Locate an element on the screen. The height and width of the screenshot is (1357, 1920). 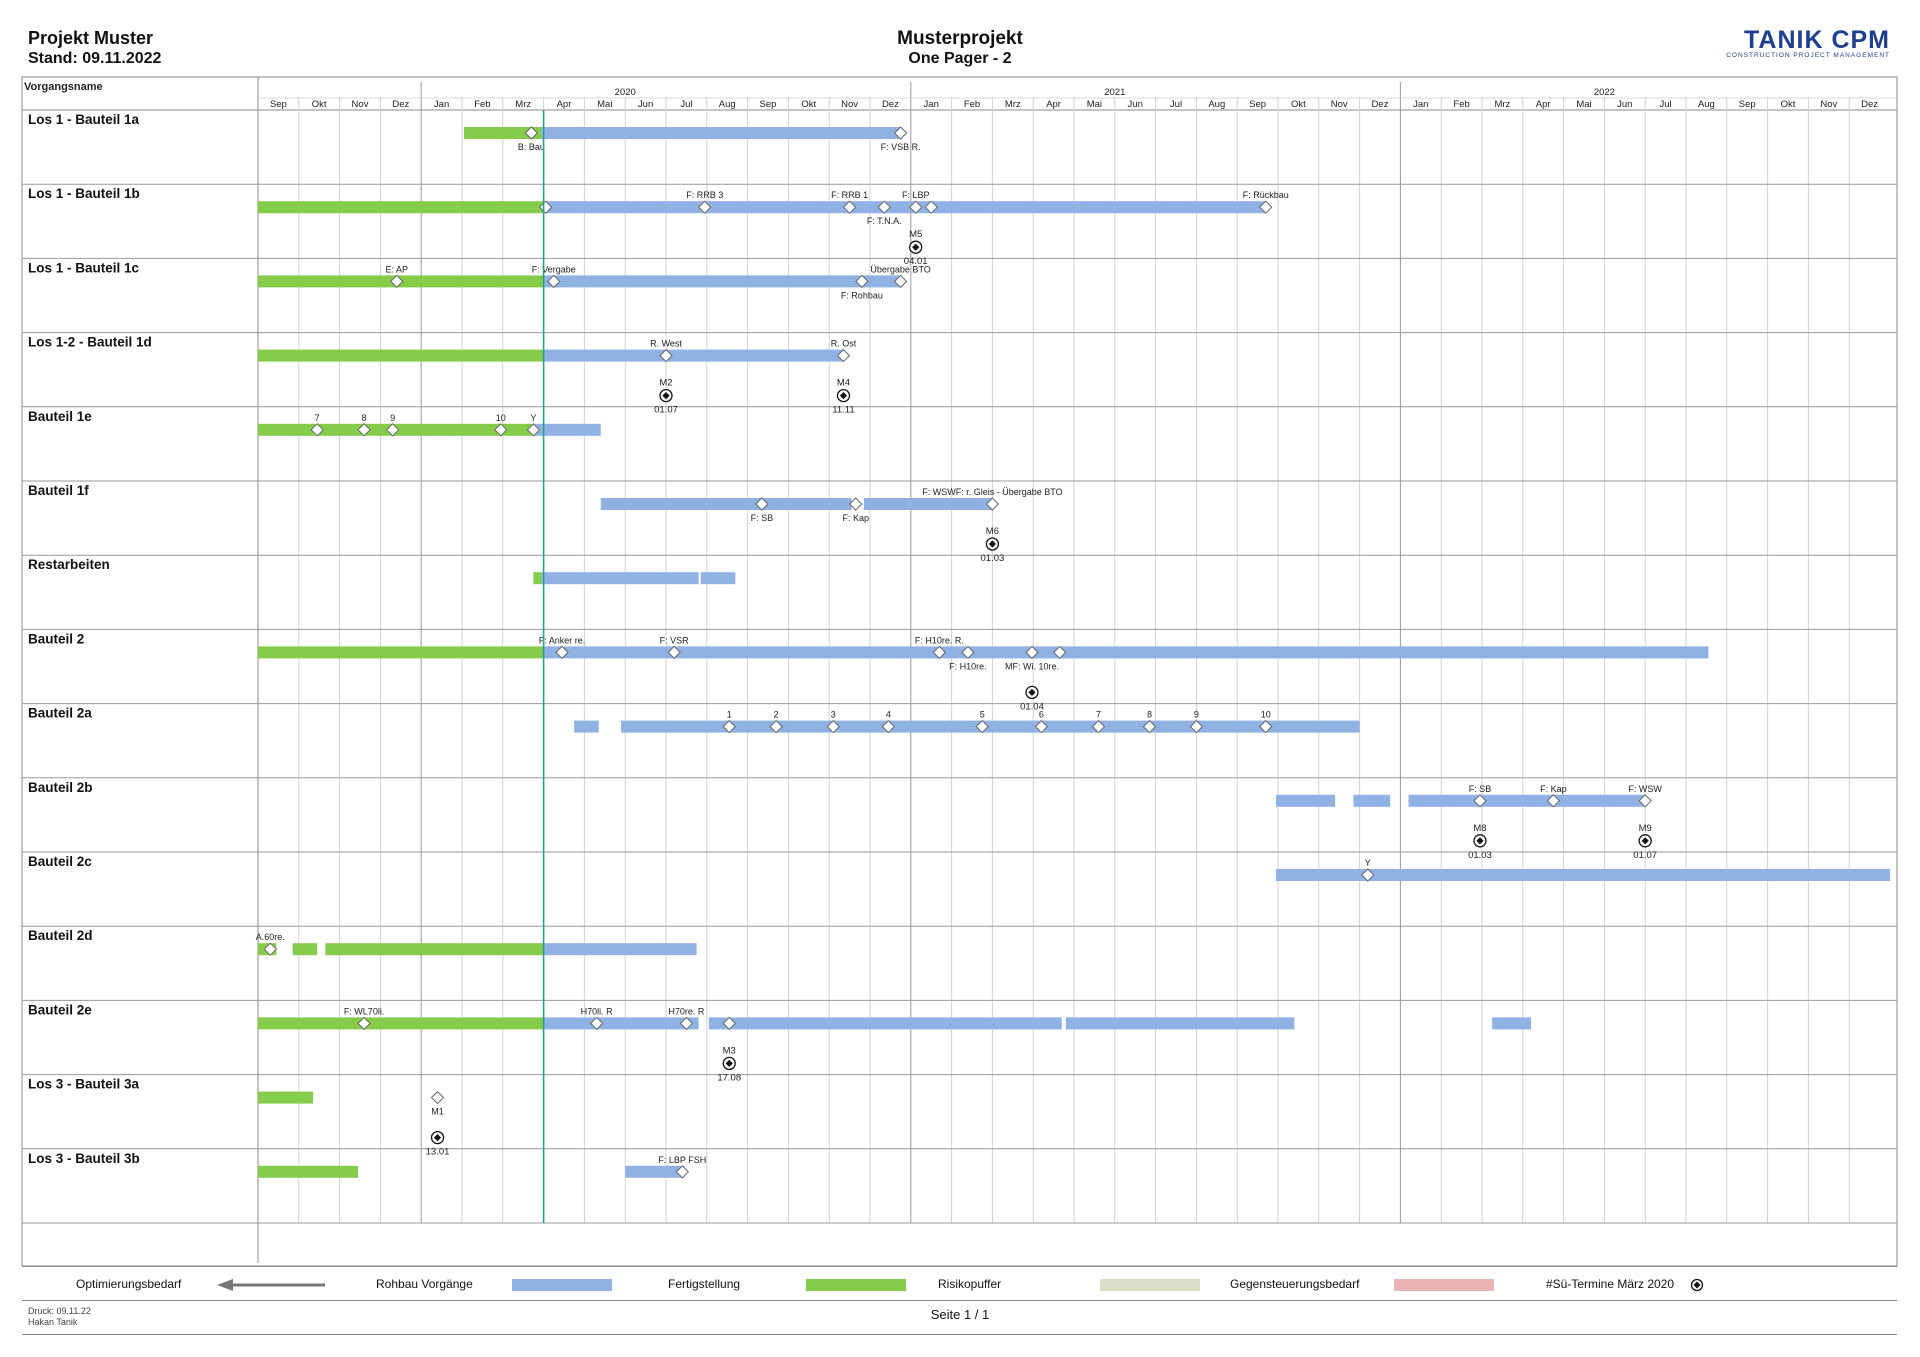
diamond-label: F: Anker re. is located at coordinates (562, 640).